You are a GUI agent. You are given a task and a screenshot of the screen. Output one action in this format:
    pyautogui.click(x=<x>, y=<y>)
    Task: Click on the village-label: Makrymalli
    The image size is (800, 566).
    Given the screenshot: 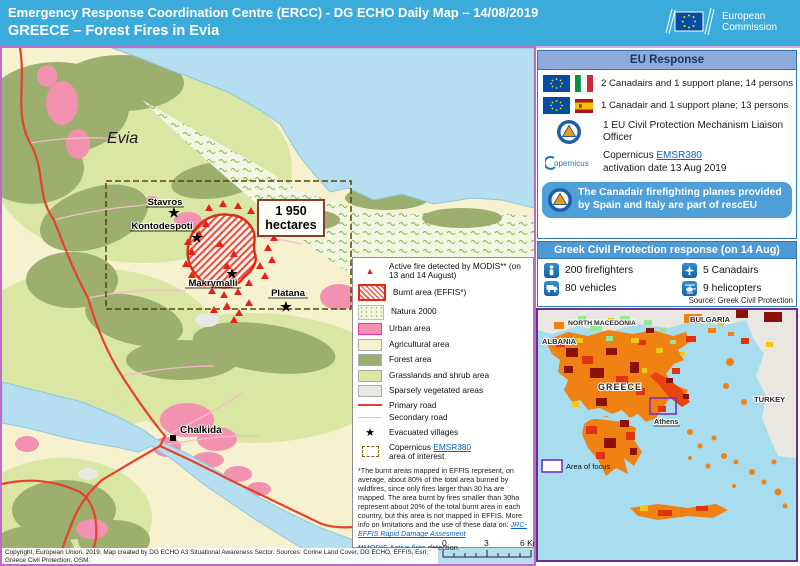 What is the action you would take?
    pyautogui.click(x=212, y=283)
    